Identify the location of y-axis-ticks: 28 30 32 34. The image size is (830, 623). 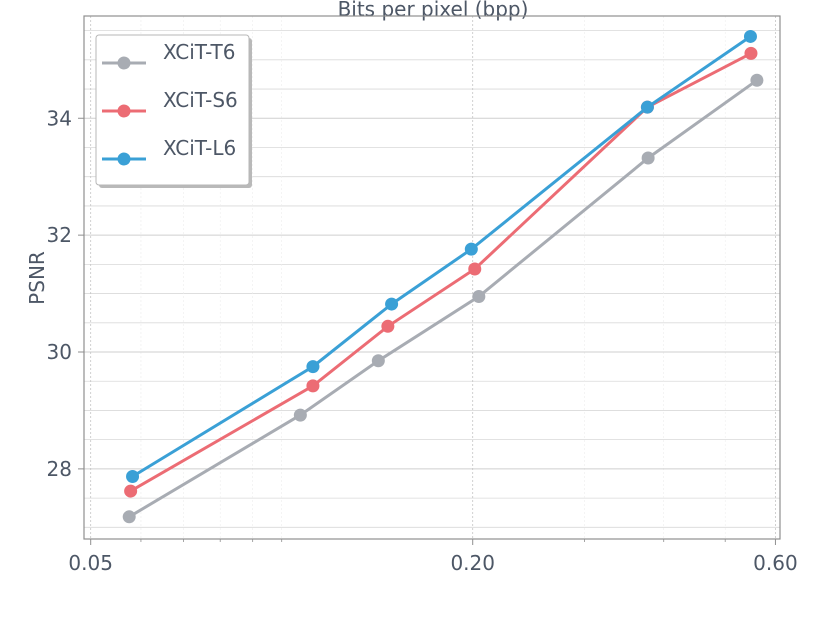
(65, 293).